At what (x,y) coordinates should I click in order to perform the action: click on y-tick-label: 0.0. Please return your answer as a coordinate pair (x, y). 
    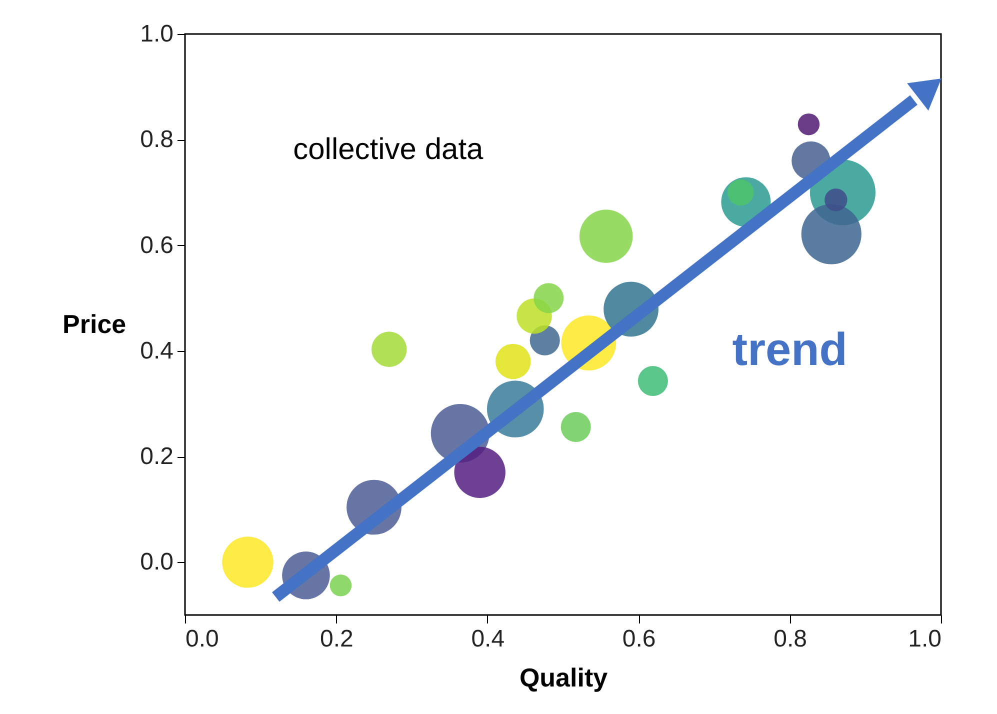
    Looking at the image, I should click on (157, 562).